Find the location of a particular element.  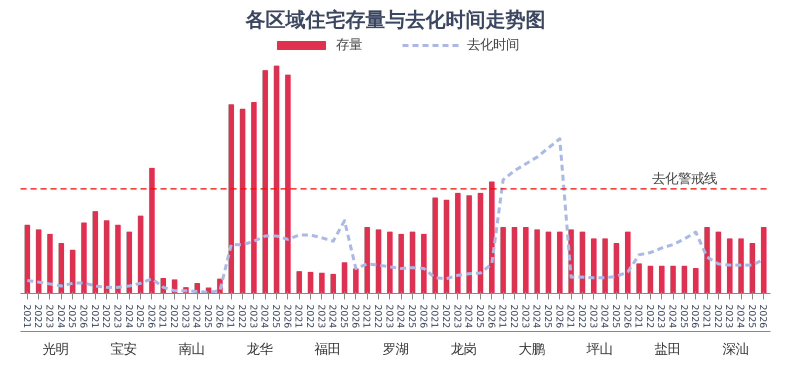

text: 深汕 is located at coordinates (735, 350).